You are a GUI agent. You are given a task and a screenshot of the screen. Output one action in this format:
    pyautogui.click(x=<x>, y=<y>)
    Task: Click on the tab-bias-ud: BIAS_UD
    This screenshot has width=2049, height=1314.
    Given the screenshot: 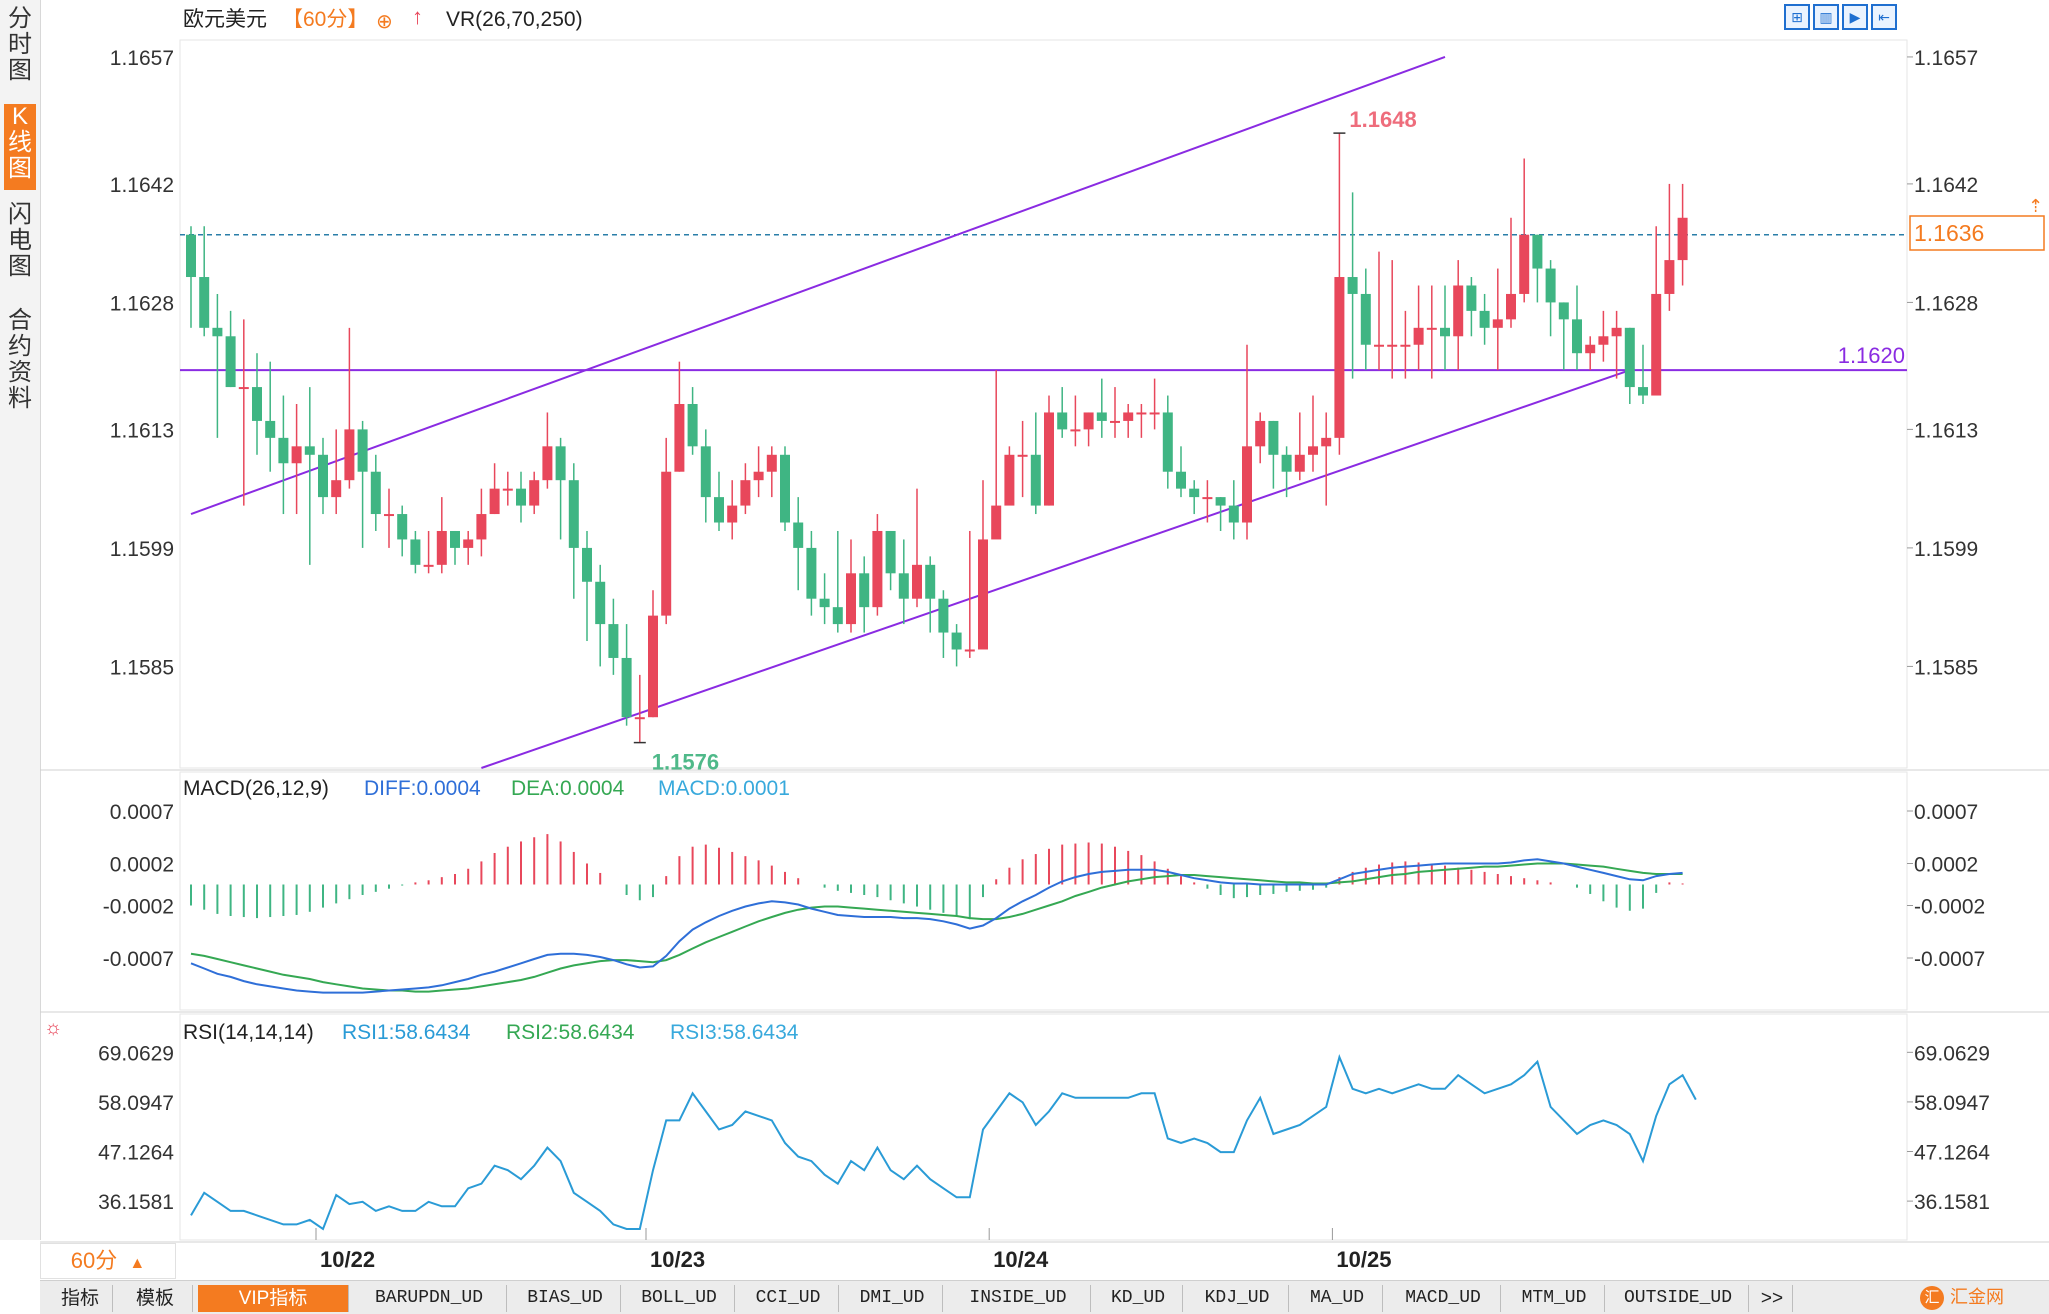 What is the action you would take?
    pyautogui.click(x=565, y=1298)
    